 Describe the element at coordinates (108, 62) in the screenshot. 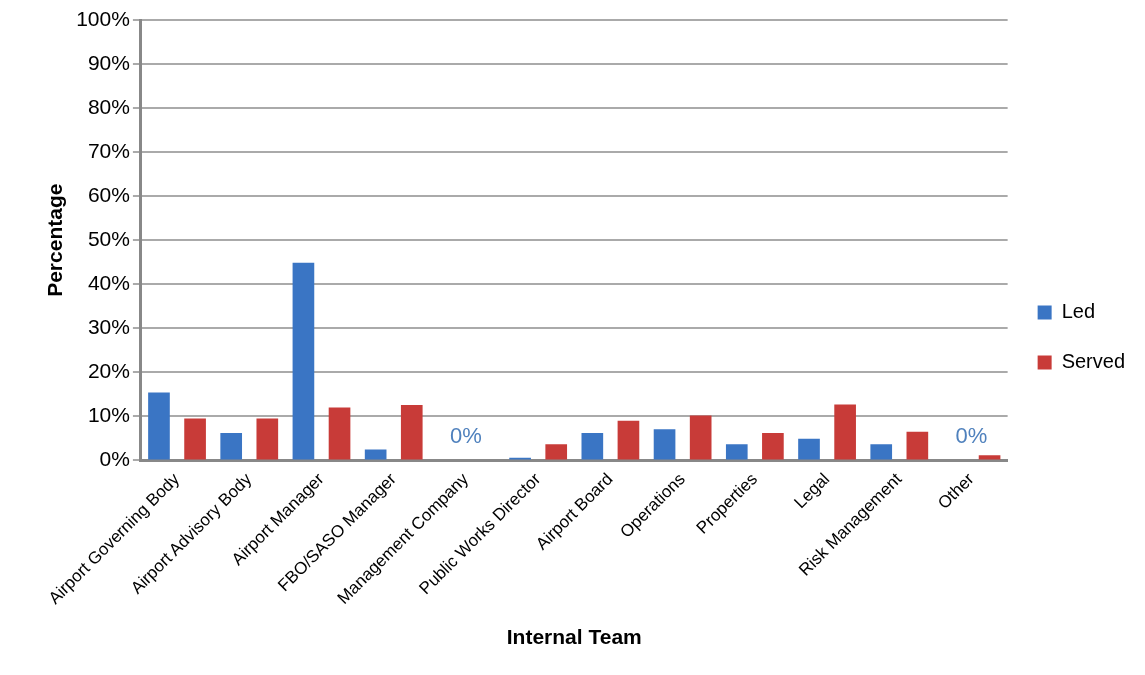

I see `y-tick-label: 90%` at that location.